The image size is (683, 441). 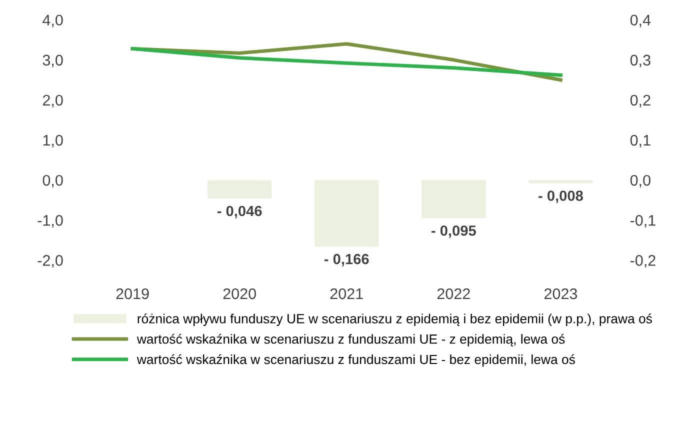 What do you see at coordinates (53, 141) in the screenshot?
I see `y-tick-label: 1,0` at bounding box center [53, 141].